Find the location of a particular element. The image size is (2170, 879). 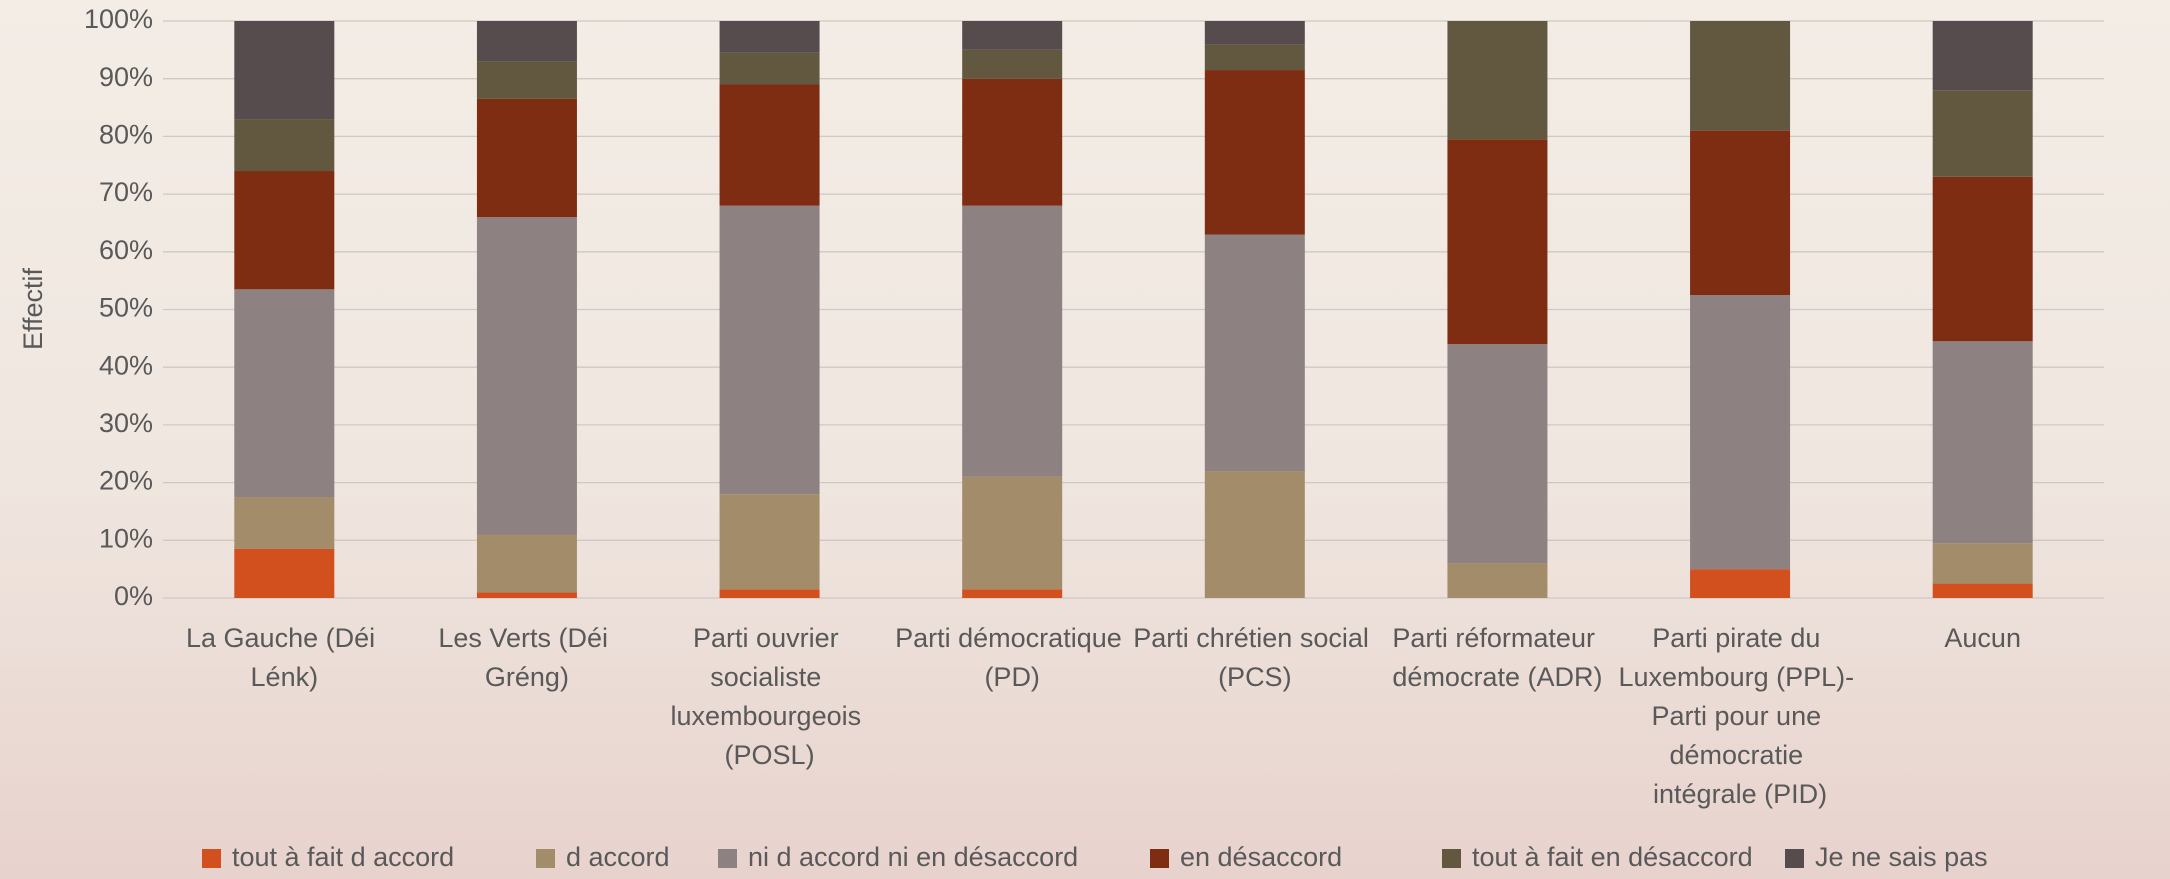

legend-label: en désaccord is located at coordinates (1261, 857).